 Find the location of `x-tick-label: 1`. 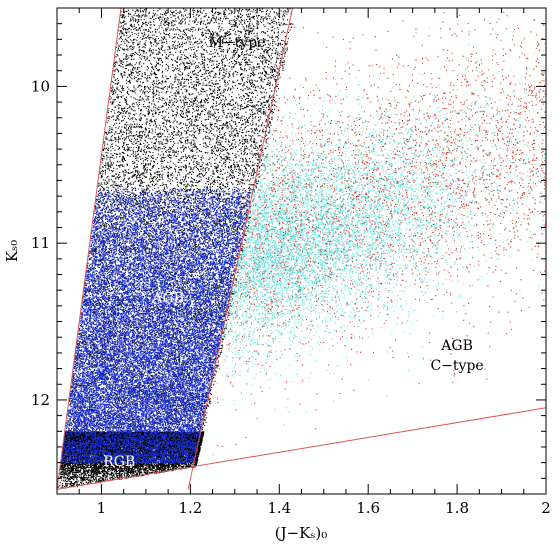

x-tick-label: 1 is located at coordinates (102, 508).